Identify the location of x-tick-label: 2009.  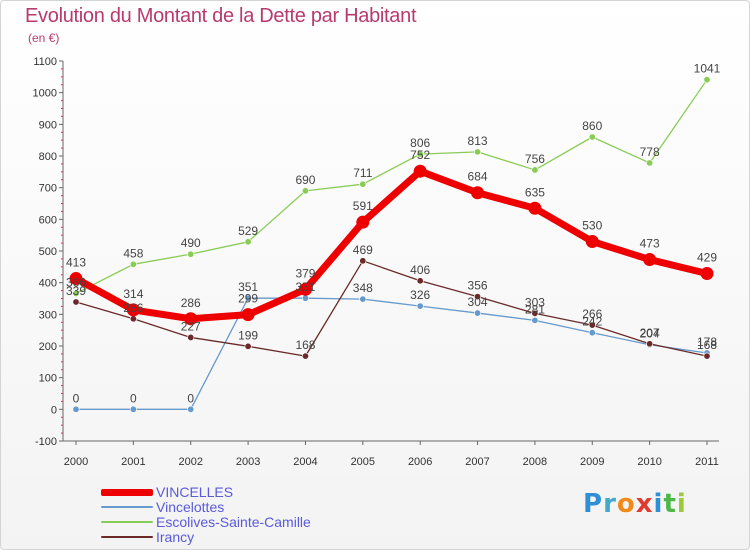
(592, 462).